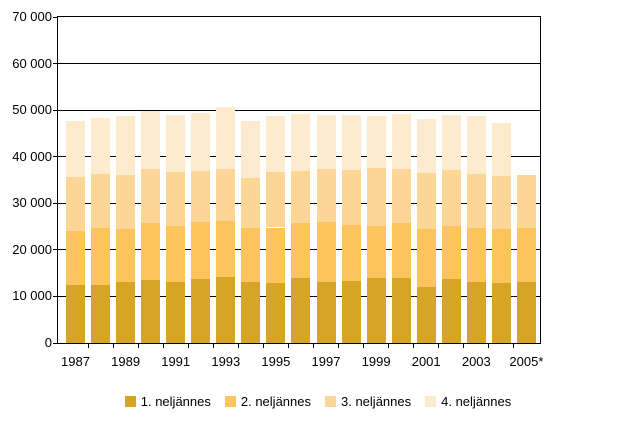 The image size is (636, 423). What do you see at coordinates (130, 401) in the screenshot?
I see `legend-swatch-q1` at bounding box center [130, 401].